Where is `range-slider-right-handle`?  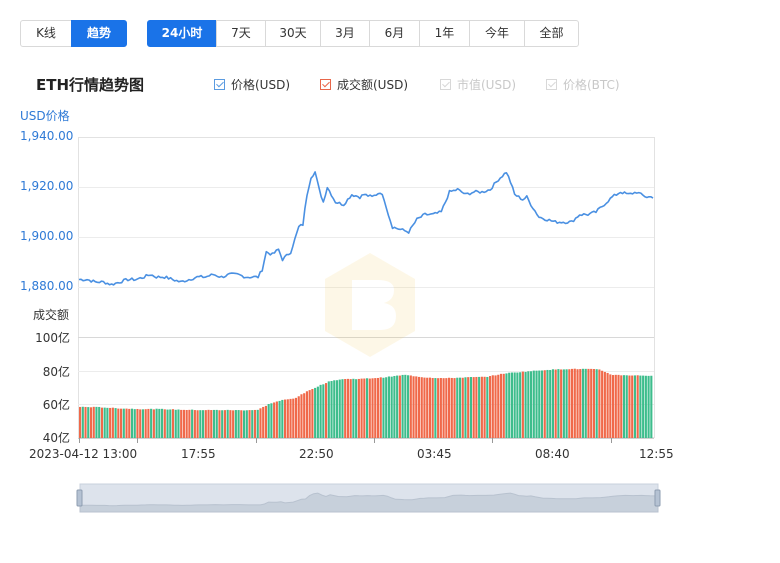 range-slider-right-handle is located at coordinates (657, 498).